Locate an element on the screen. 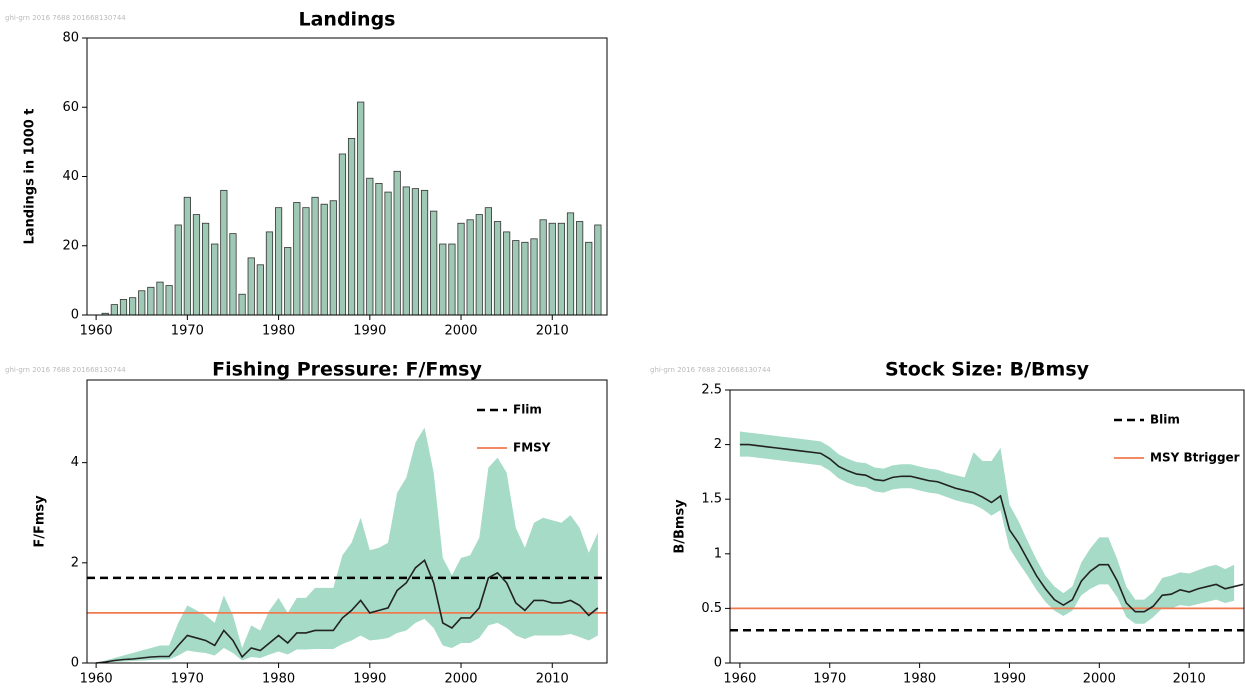  y-tick-label: 20 is located at coordinates (70, 245).